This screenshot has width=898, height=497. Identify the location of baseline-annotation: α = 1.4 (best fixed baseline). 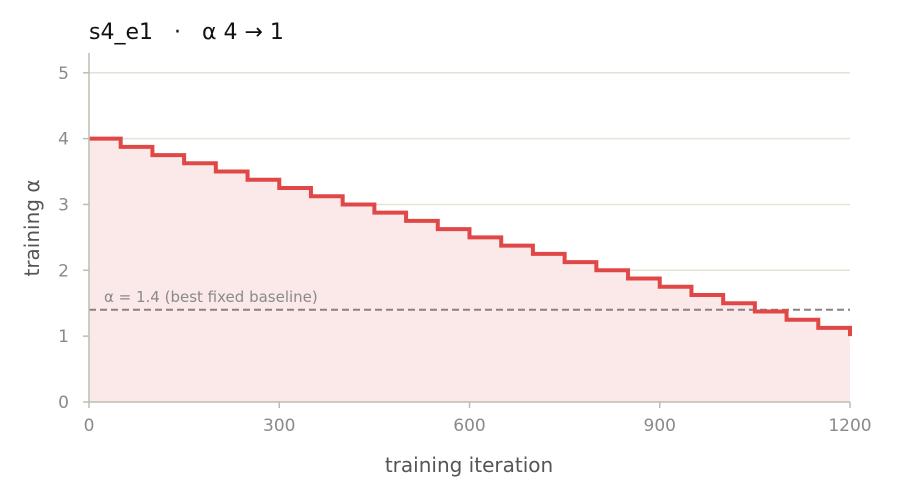
(211, 297).